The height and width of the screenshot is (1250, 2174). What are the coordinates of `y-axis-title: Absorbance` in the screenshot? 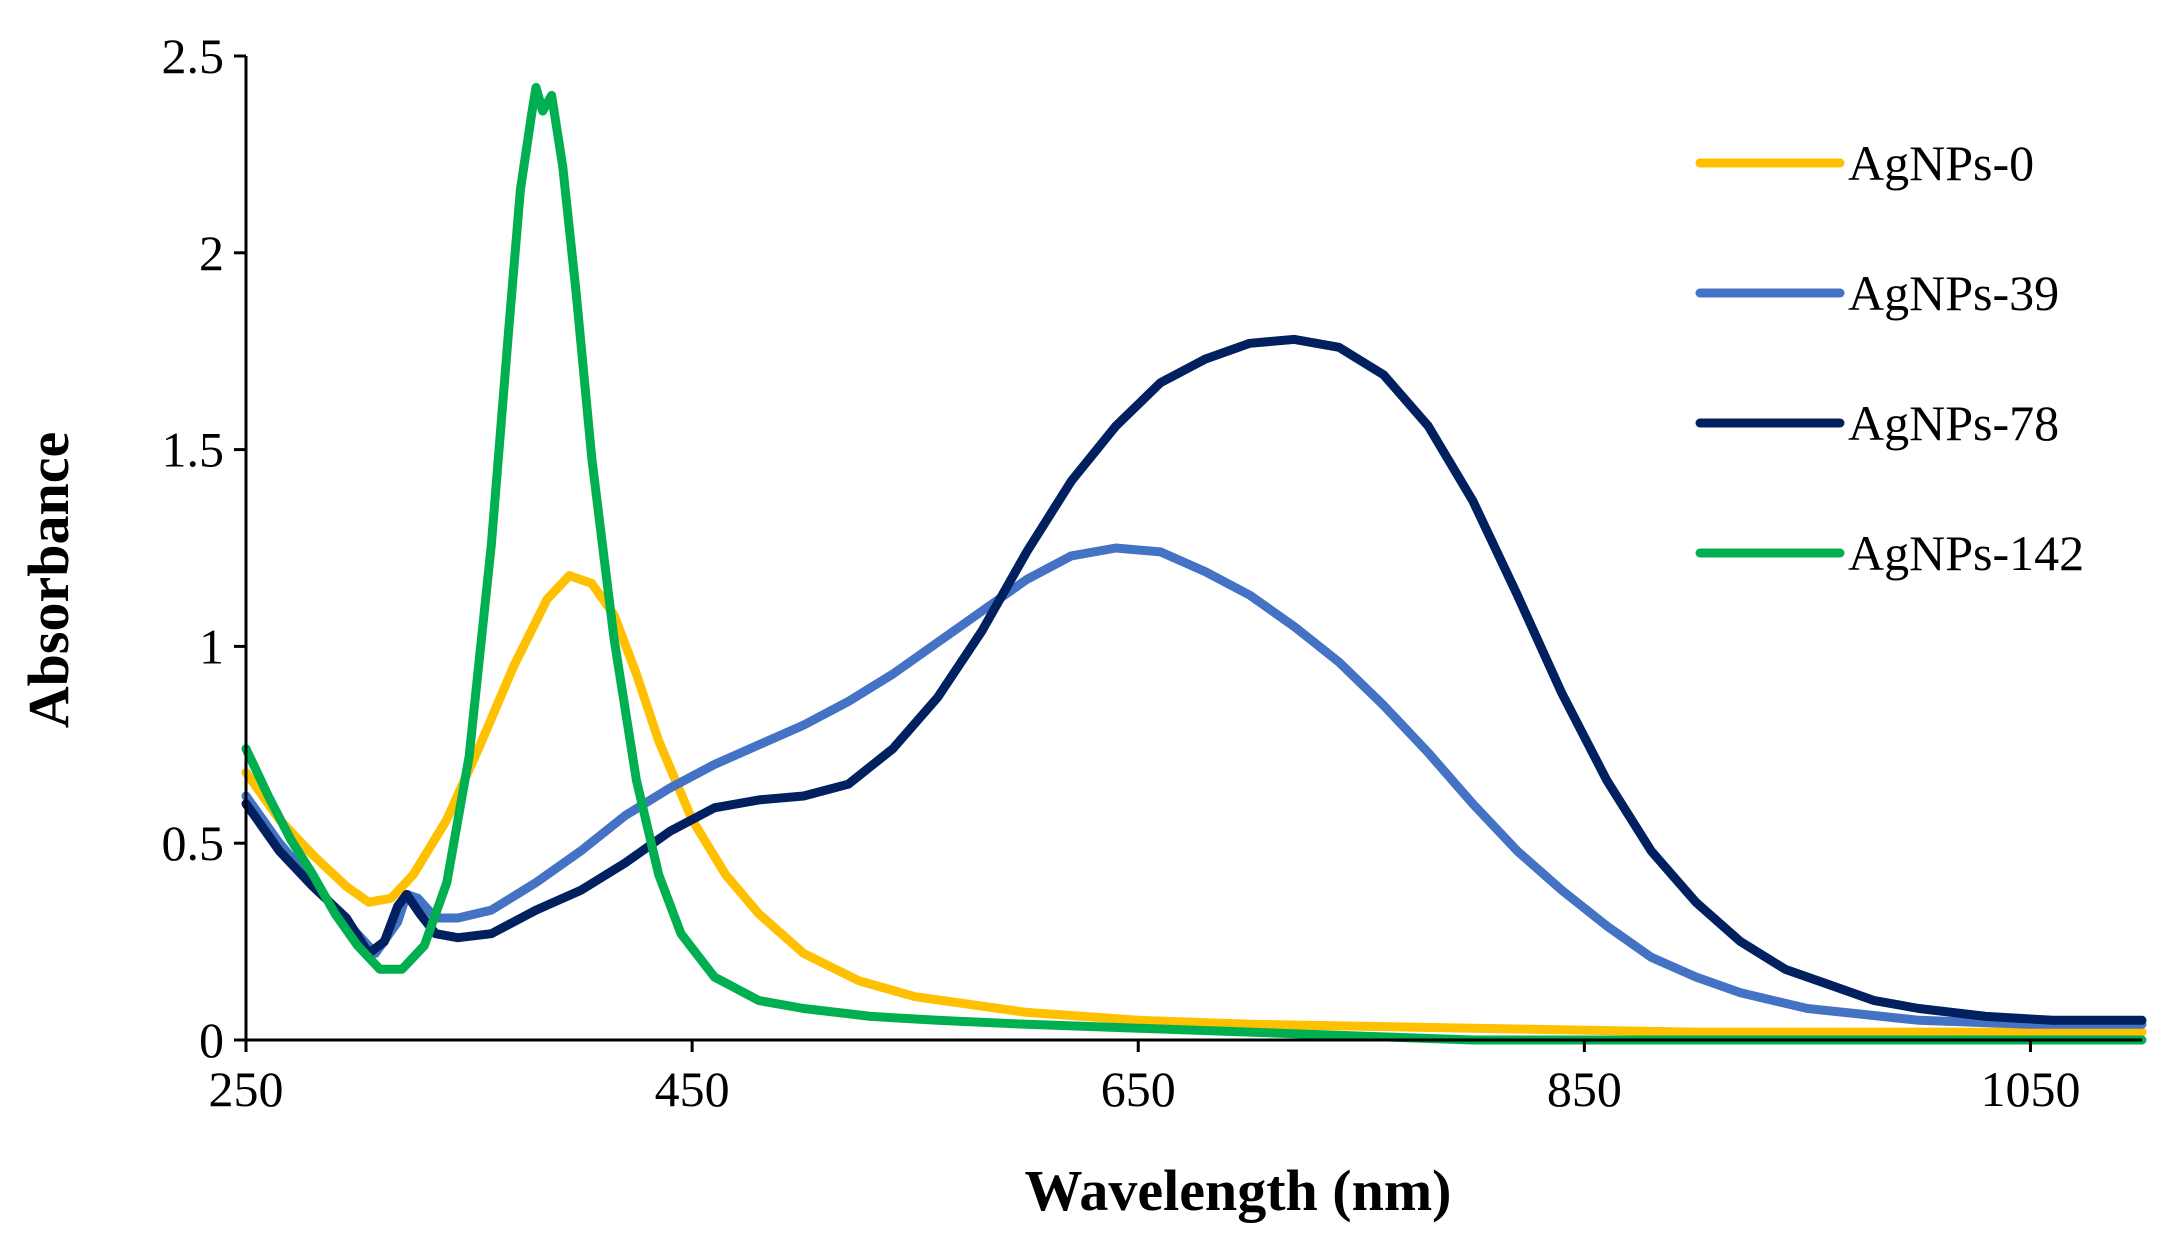 It's located at (48, 580).